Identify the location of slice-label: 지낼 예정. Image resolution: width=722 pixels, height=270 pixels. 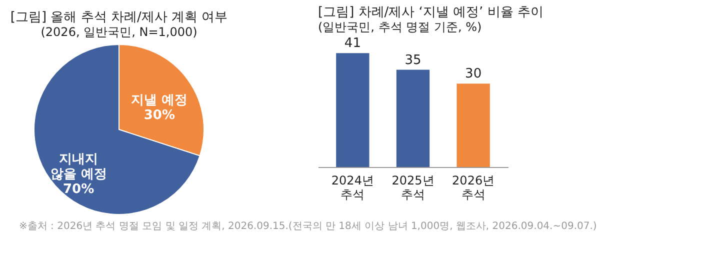
(159, 100).